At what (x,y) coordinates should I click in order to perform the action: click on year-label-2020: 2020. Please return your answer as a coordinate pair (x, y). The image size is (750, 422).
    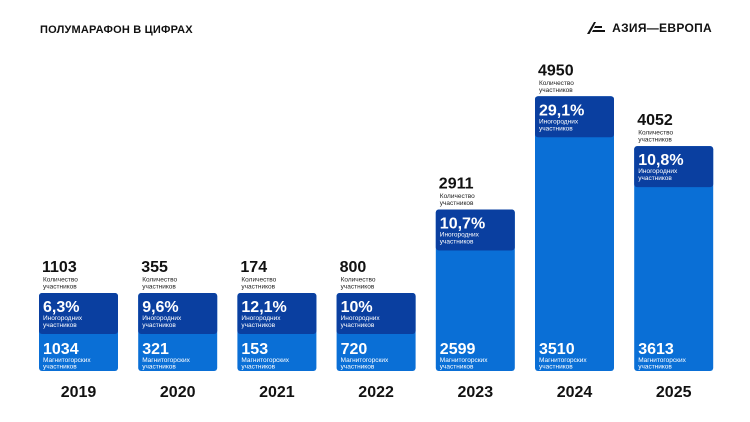
    Looking at the image, I should click on (178, 392).